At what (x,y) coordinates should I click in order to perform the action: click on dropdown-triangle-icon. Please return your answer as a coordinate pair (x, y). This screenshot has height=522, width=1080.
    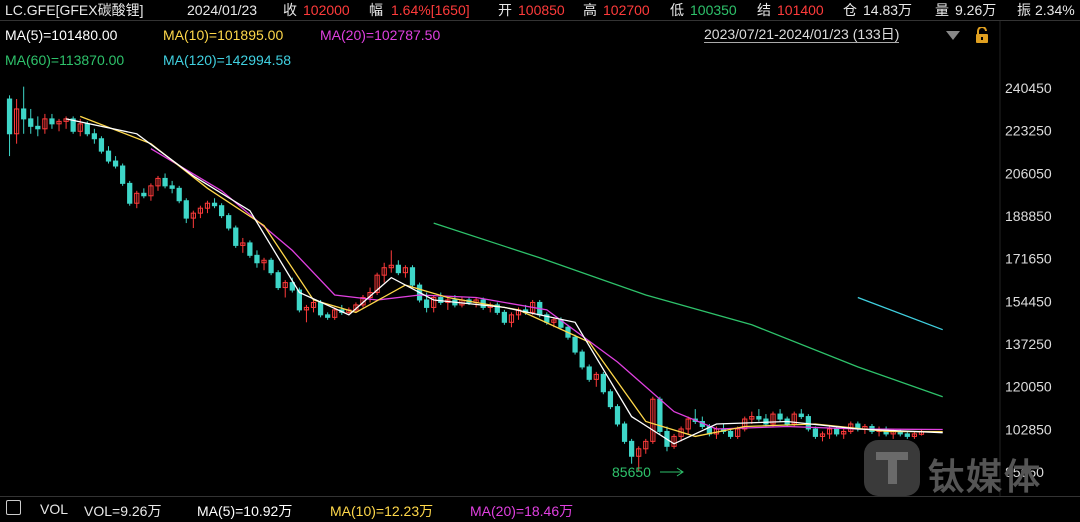
    Looking at the image, I should click on (953, 35).